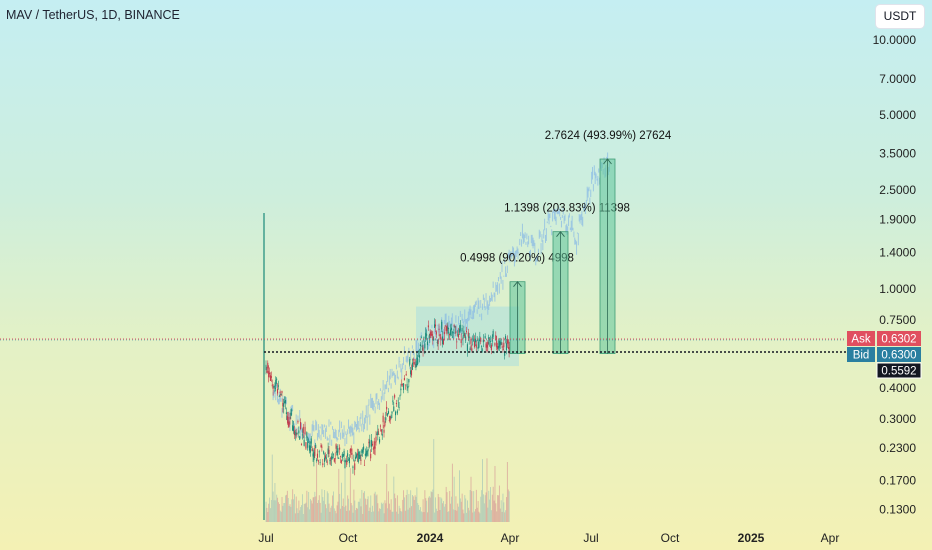 This screenshot has height=550, width=932. What do you see at coordinates (430, 538) in the screenshot?
I see `x-tick-label: 2024` at bounding box center [430, 538].